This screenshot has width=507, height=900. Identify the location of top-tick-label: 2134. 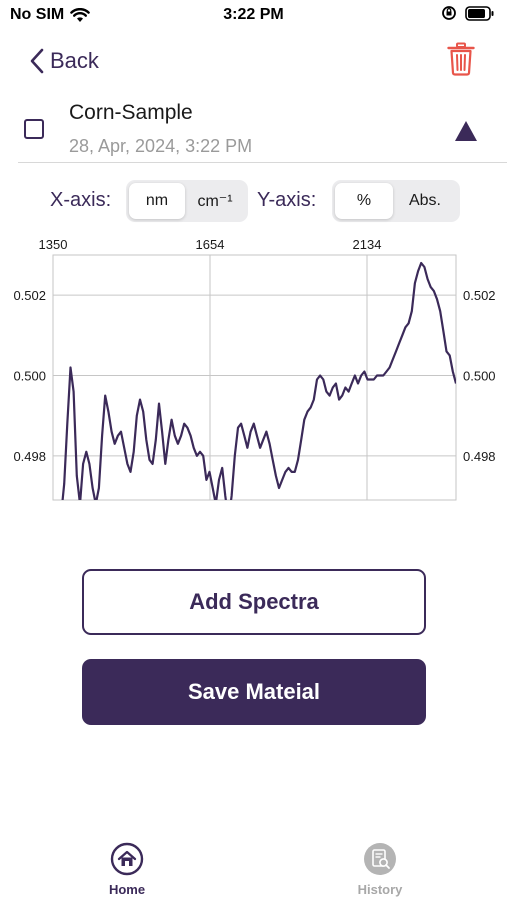
(367, 244).